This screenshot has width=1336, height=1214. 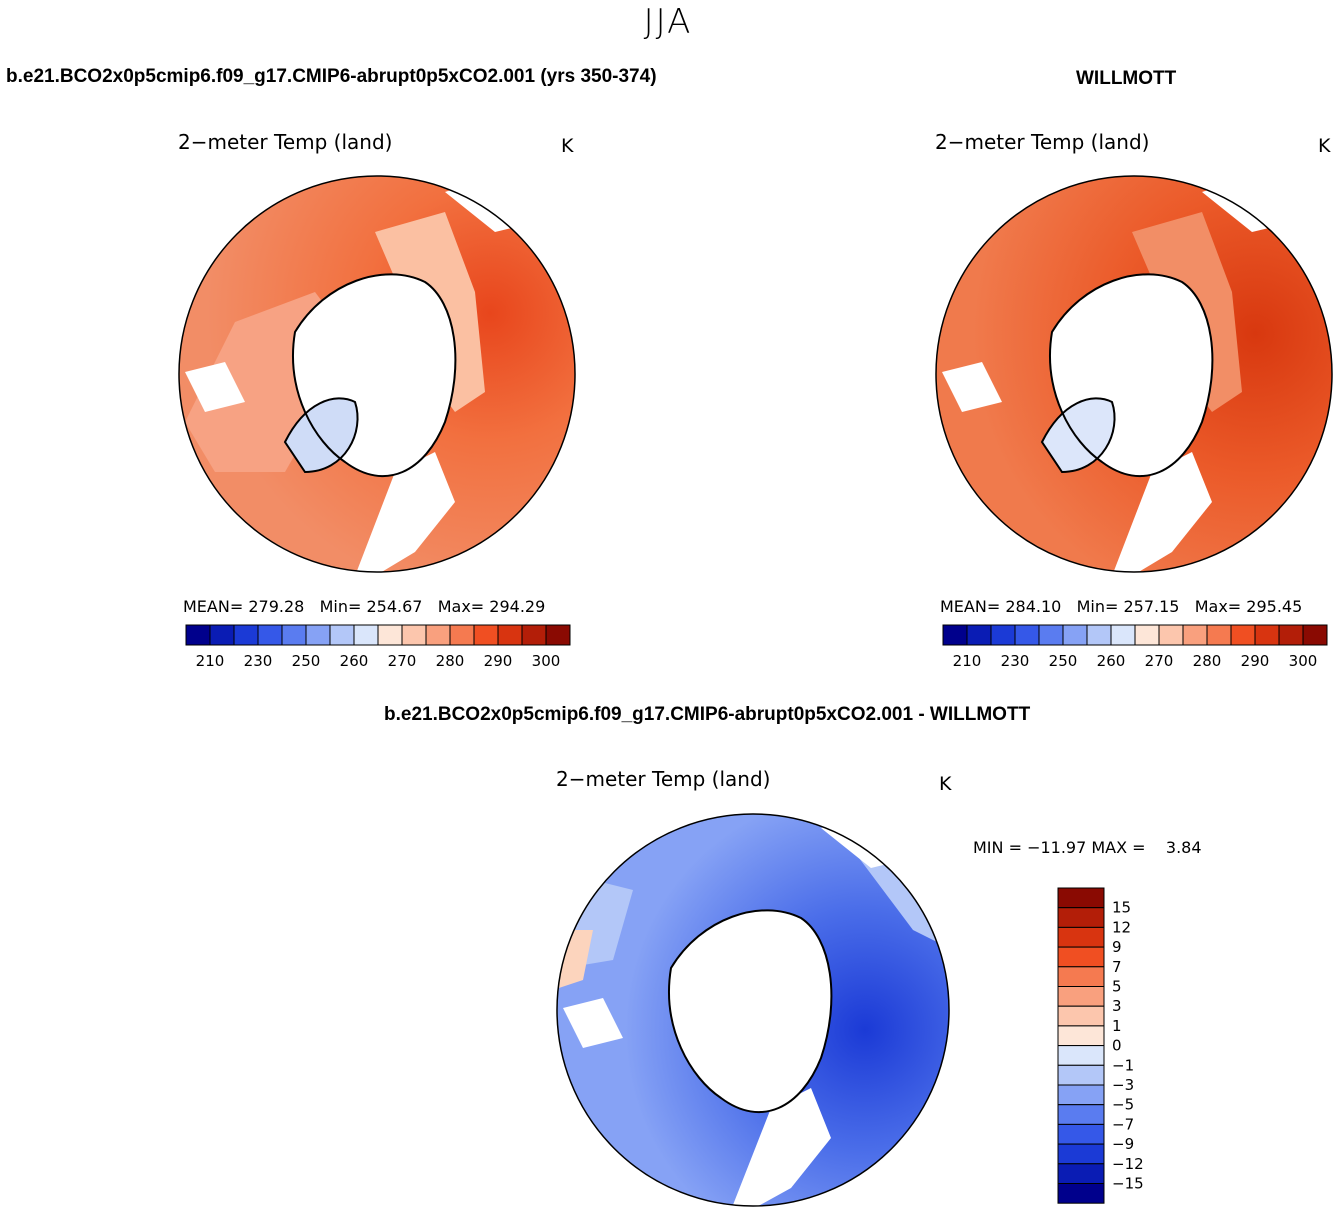 What do you see at coordinates (1123, 1085) in the screenshot?
I see `diff-colorbar-tick-label: −3` at bounding box center [1123, 1085].